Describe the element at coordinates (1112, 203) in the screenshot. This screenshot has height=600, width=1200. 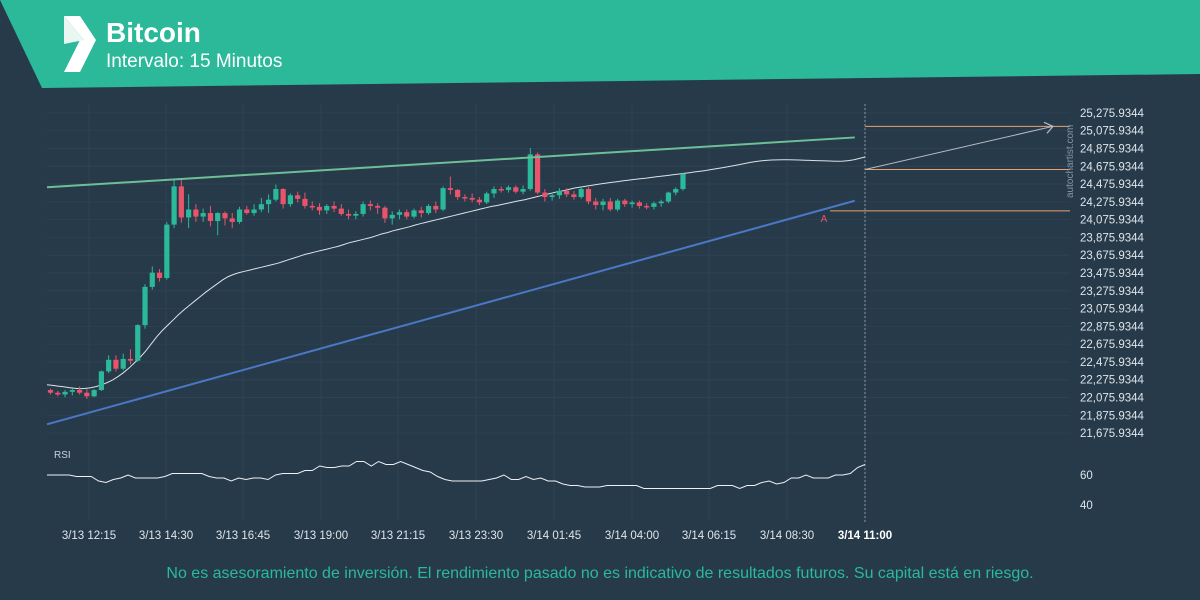
I see `y-tick-label: 24,275.9344` at that location.